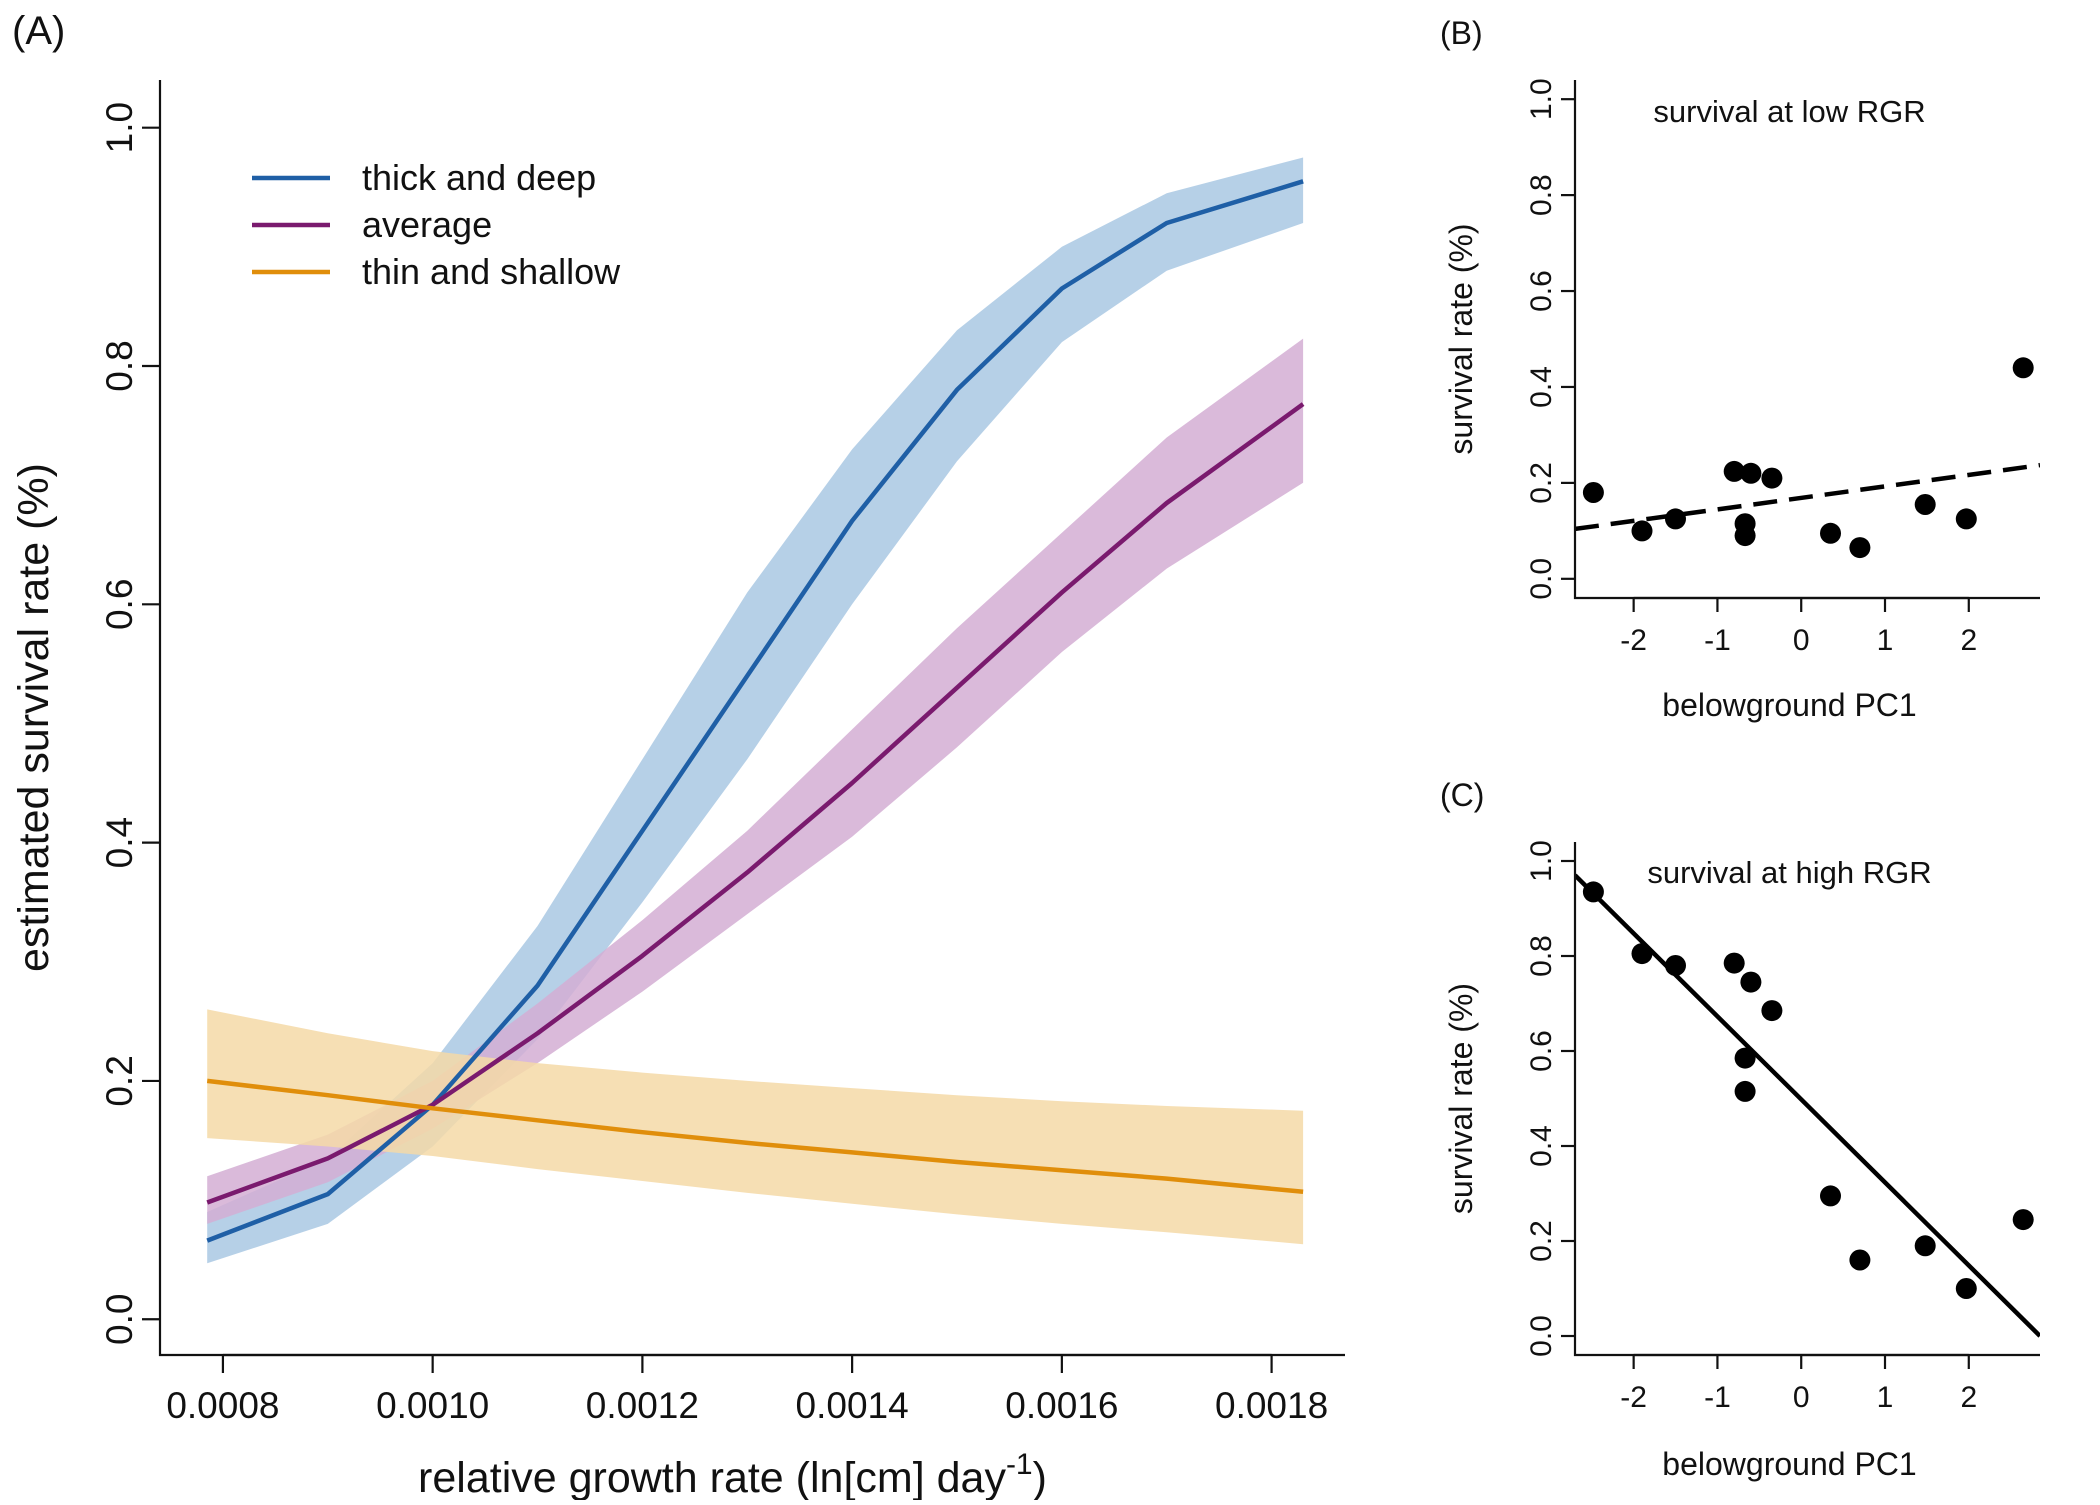 The height and width of the screenshot is (1505, 2100). What do you see at coordinates (38, 31) in the screenshot?
I see `panel-label: (A)` at bounding box center [38, 31].